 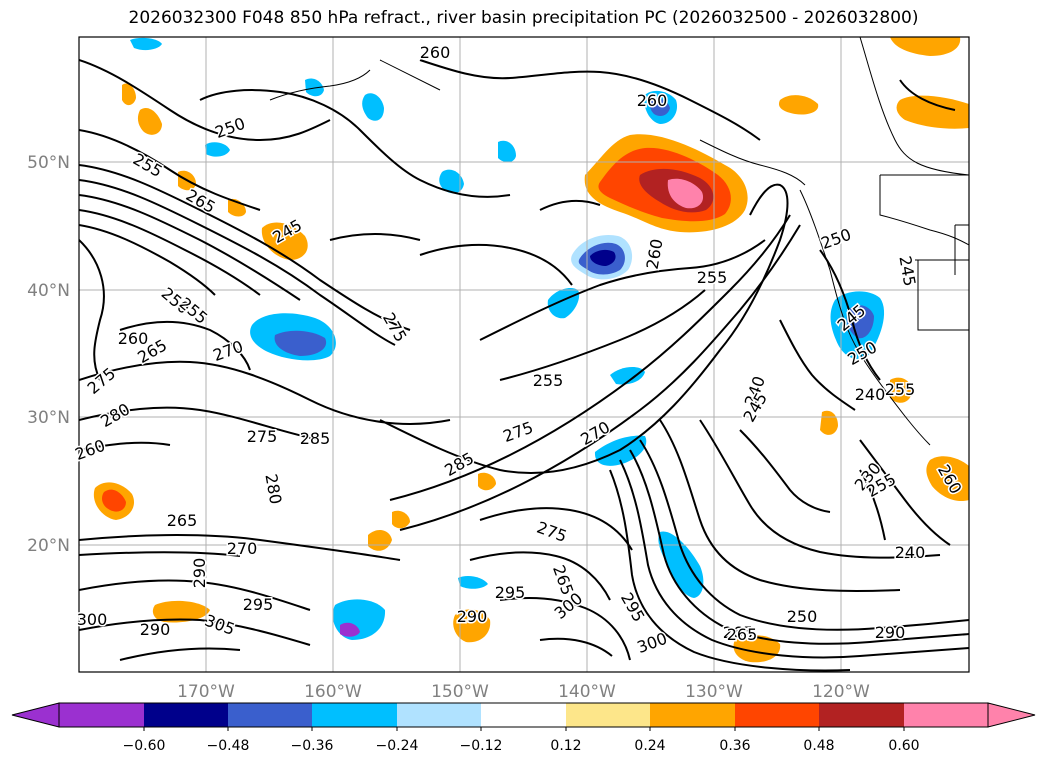 What do you see at coordinates (333, 692) in the screenshot?
I see `lon-label: 160°W` at bounding box center [333, 692].